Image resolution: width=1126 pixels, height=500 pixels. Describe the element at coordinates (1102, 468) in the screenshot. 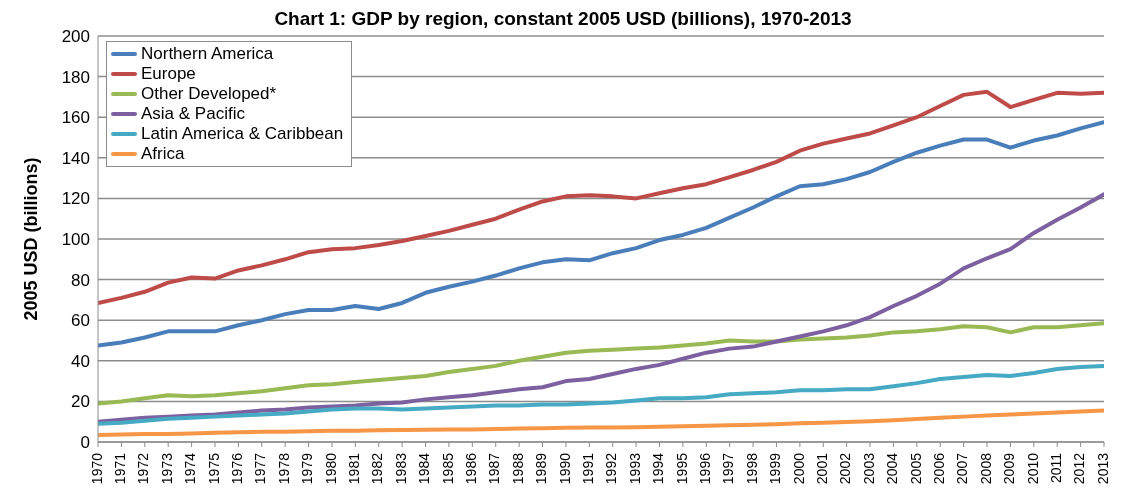

I see `x-tick-label: 2013` at that location.